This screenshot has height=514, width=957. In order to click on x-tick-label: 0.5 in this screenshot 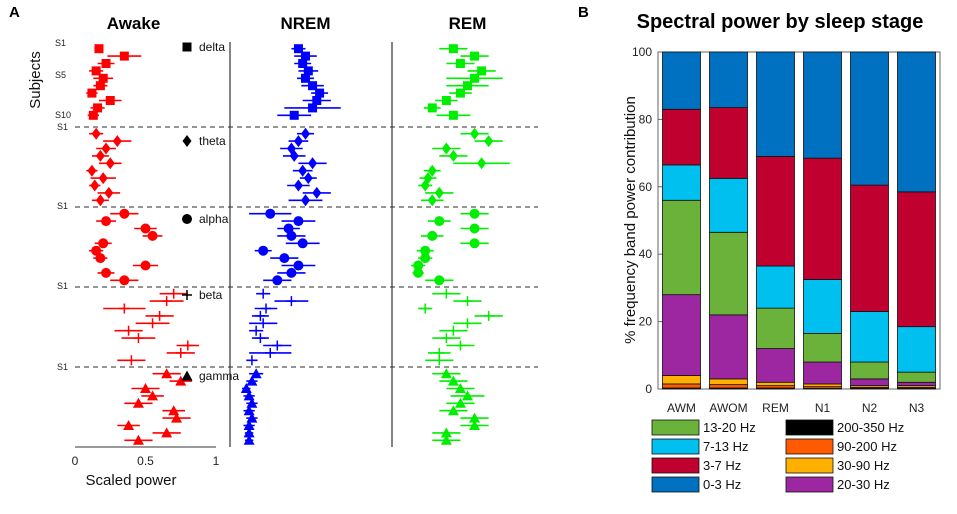, I will do `click(145, 461)`.